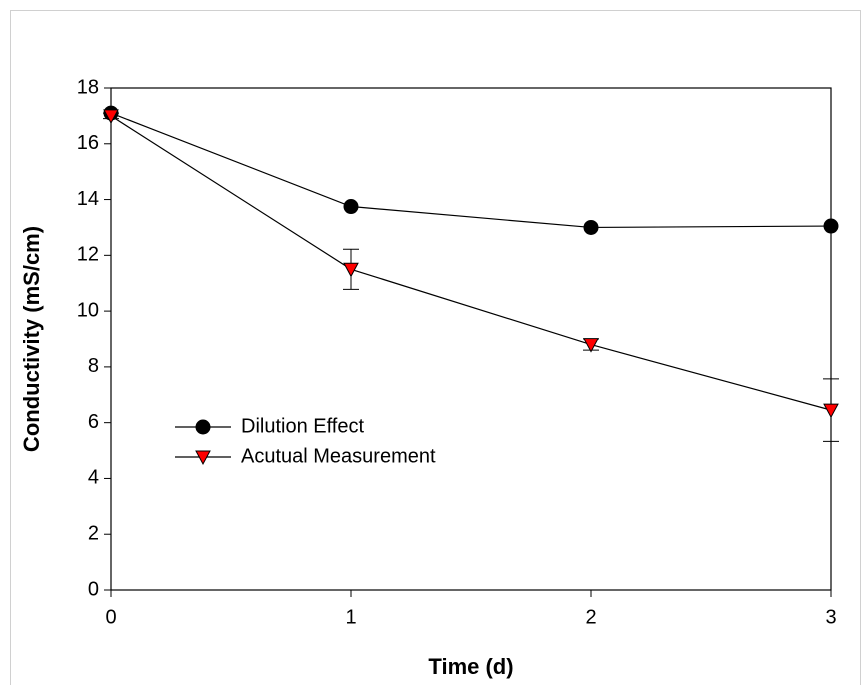  Describe the element at coordinates (93, 478) in the screenshot. I see `y-tick-label: 4` at that location.